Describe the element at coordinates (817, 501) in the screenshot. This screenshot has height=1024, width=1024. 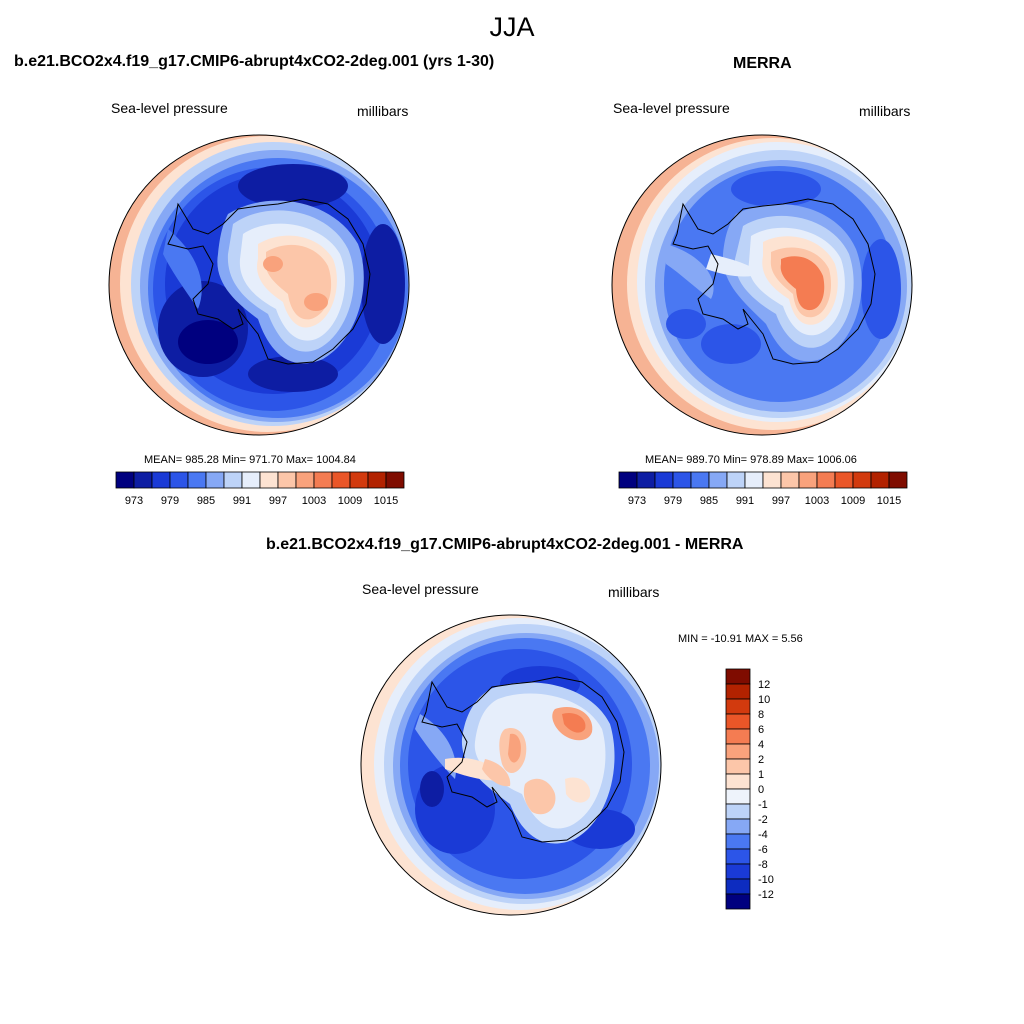
I see `obs-colorbar-tick-label: 1003` at that location.